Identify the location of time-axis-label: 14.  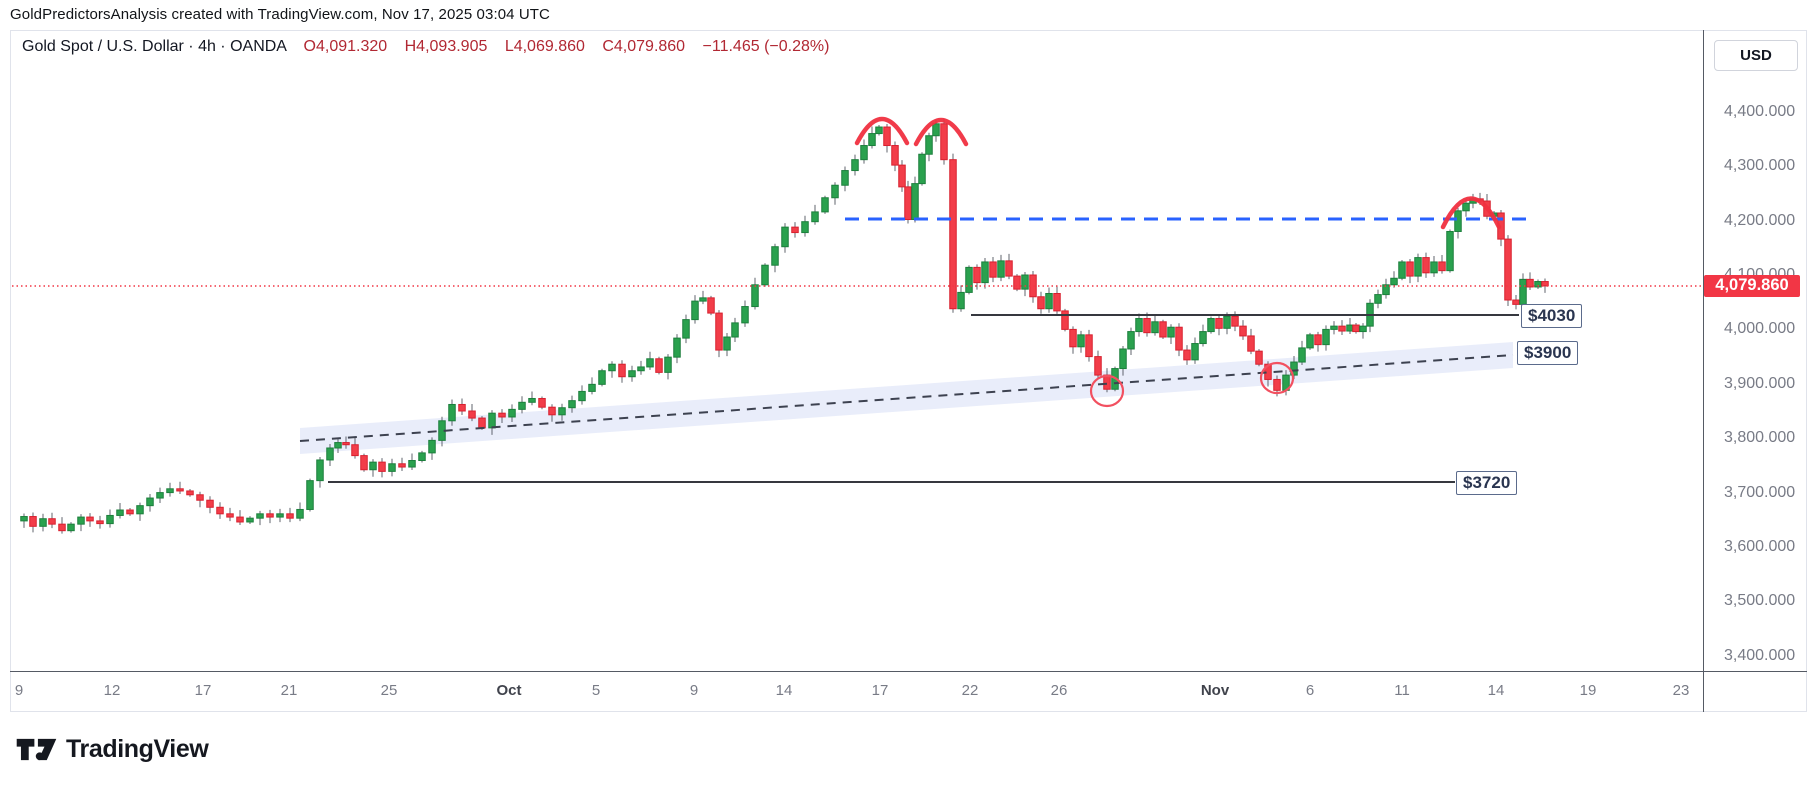
(1496, 690).